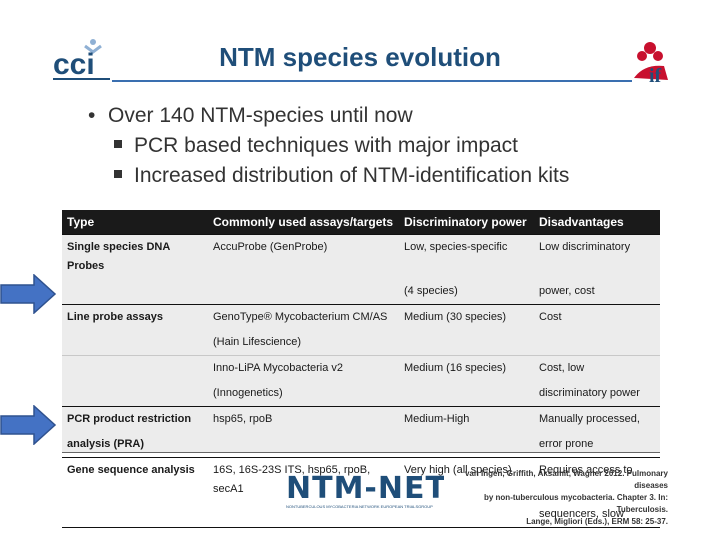 This screenshot has height=540, width=720. What do you see at coordinates (466, 419) in the screenshot?
I see `power-cell: Medium-High` at bounding box center [466, 419].